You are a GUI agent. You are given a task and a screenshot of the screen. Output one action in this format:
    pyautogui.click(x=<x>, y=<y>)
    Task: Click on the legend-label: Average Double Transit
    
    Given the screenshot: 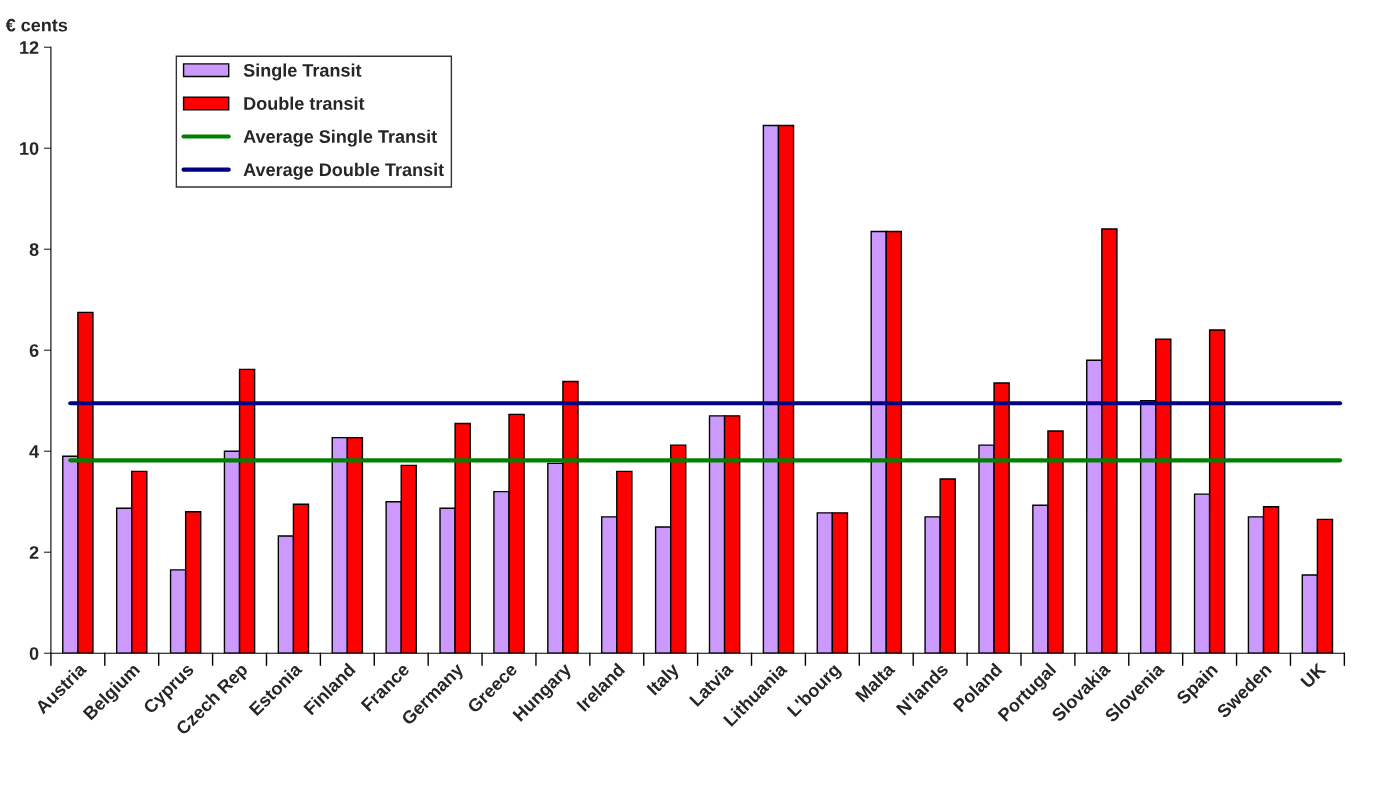 What is the action you would take?
    pyautogui.click(x=343, y=171)
    